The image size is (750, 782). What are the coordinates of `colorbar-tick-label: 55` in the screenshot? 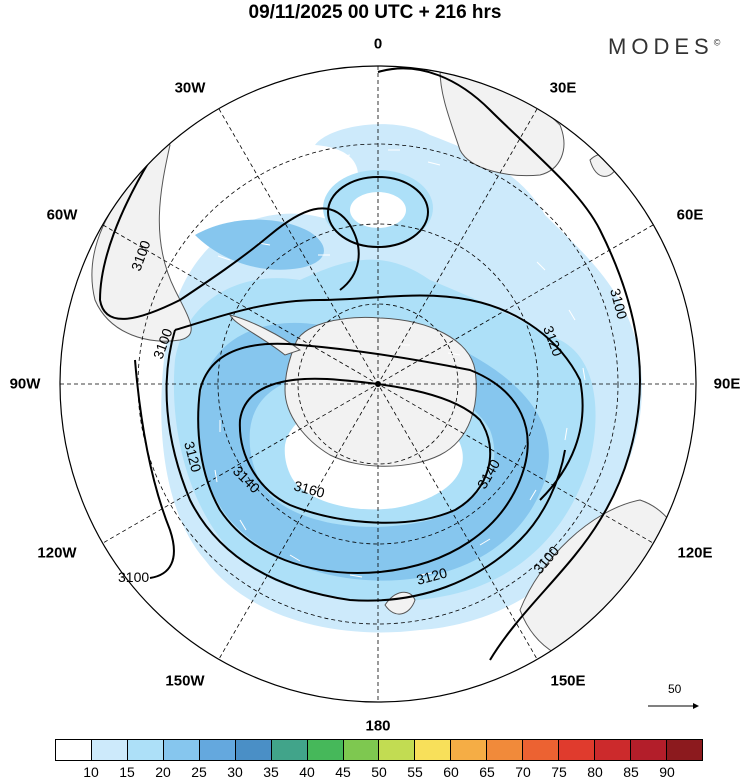 It's located at (415, 772).